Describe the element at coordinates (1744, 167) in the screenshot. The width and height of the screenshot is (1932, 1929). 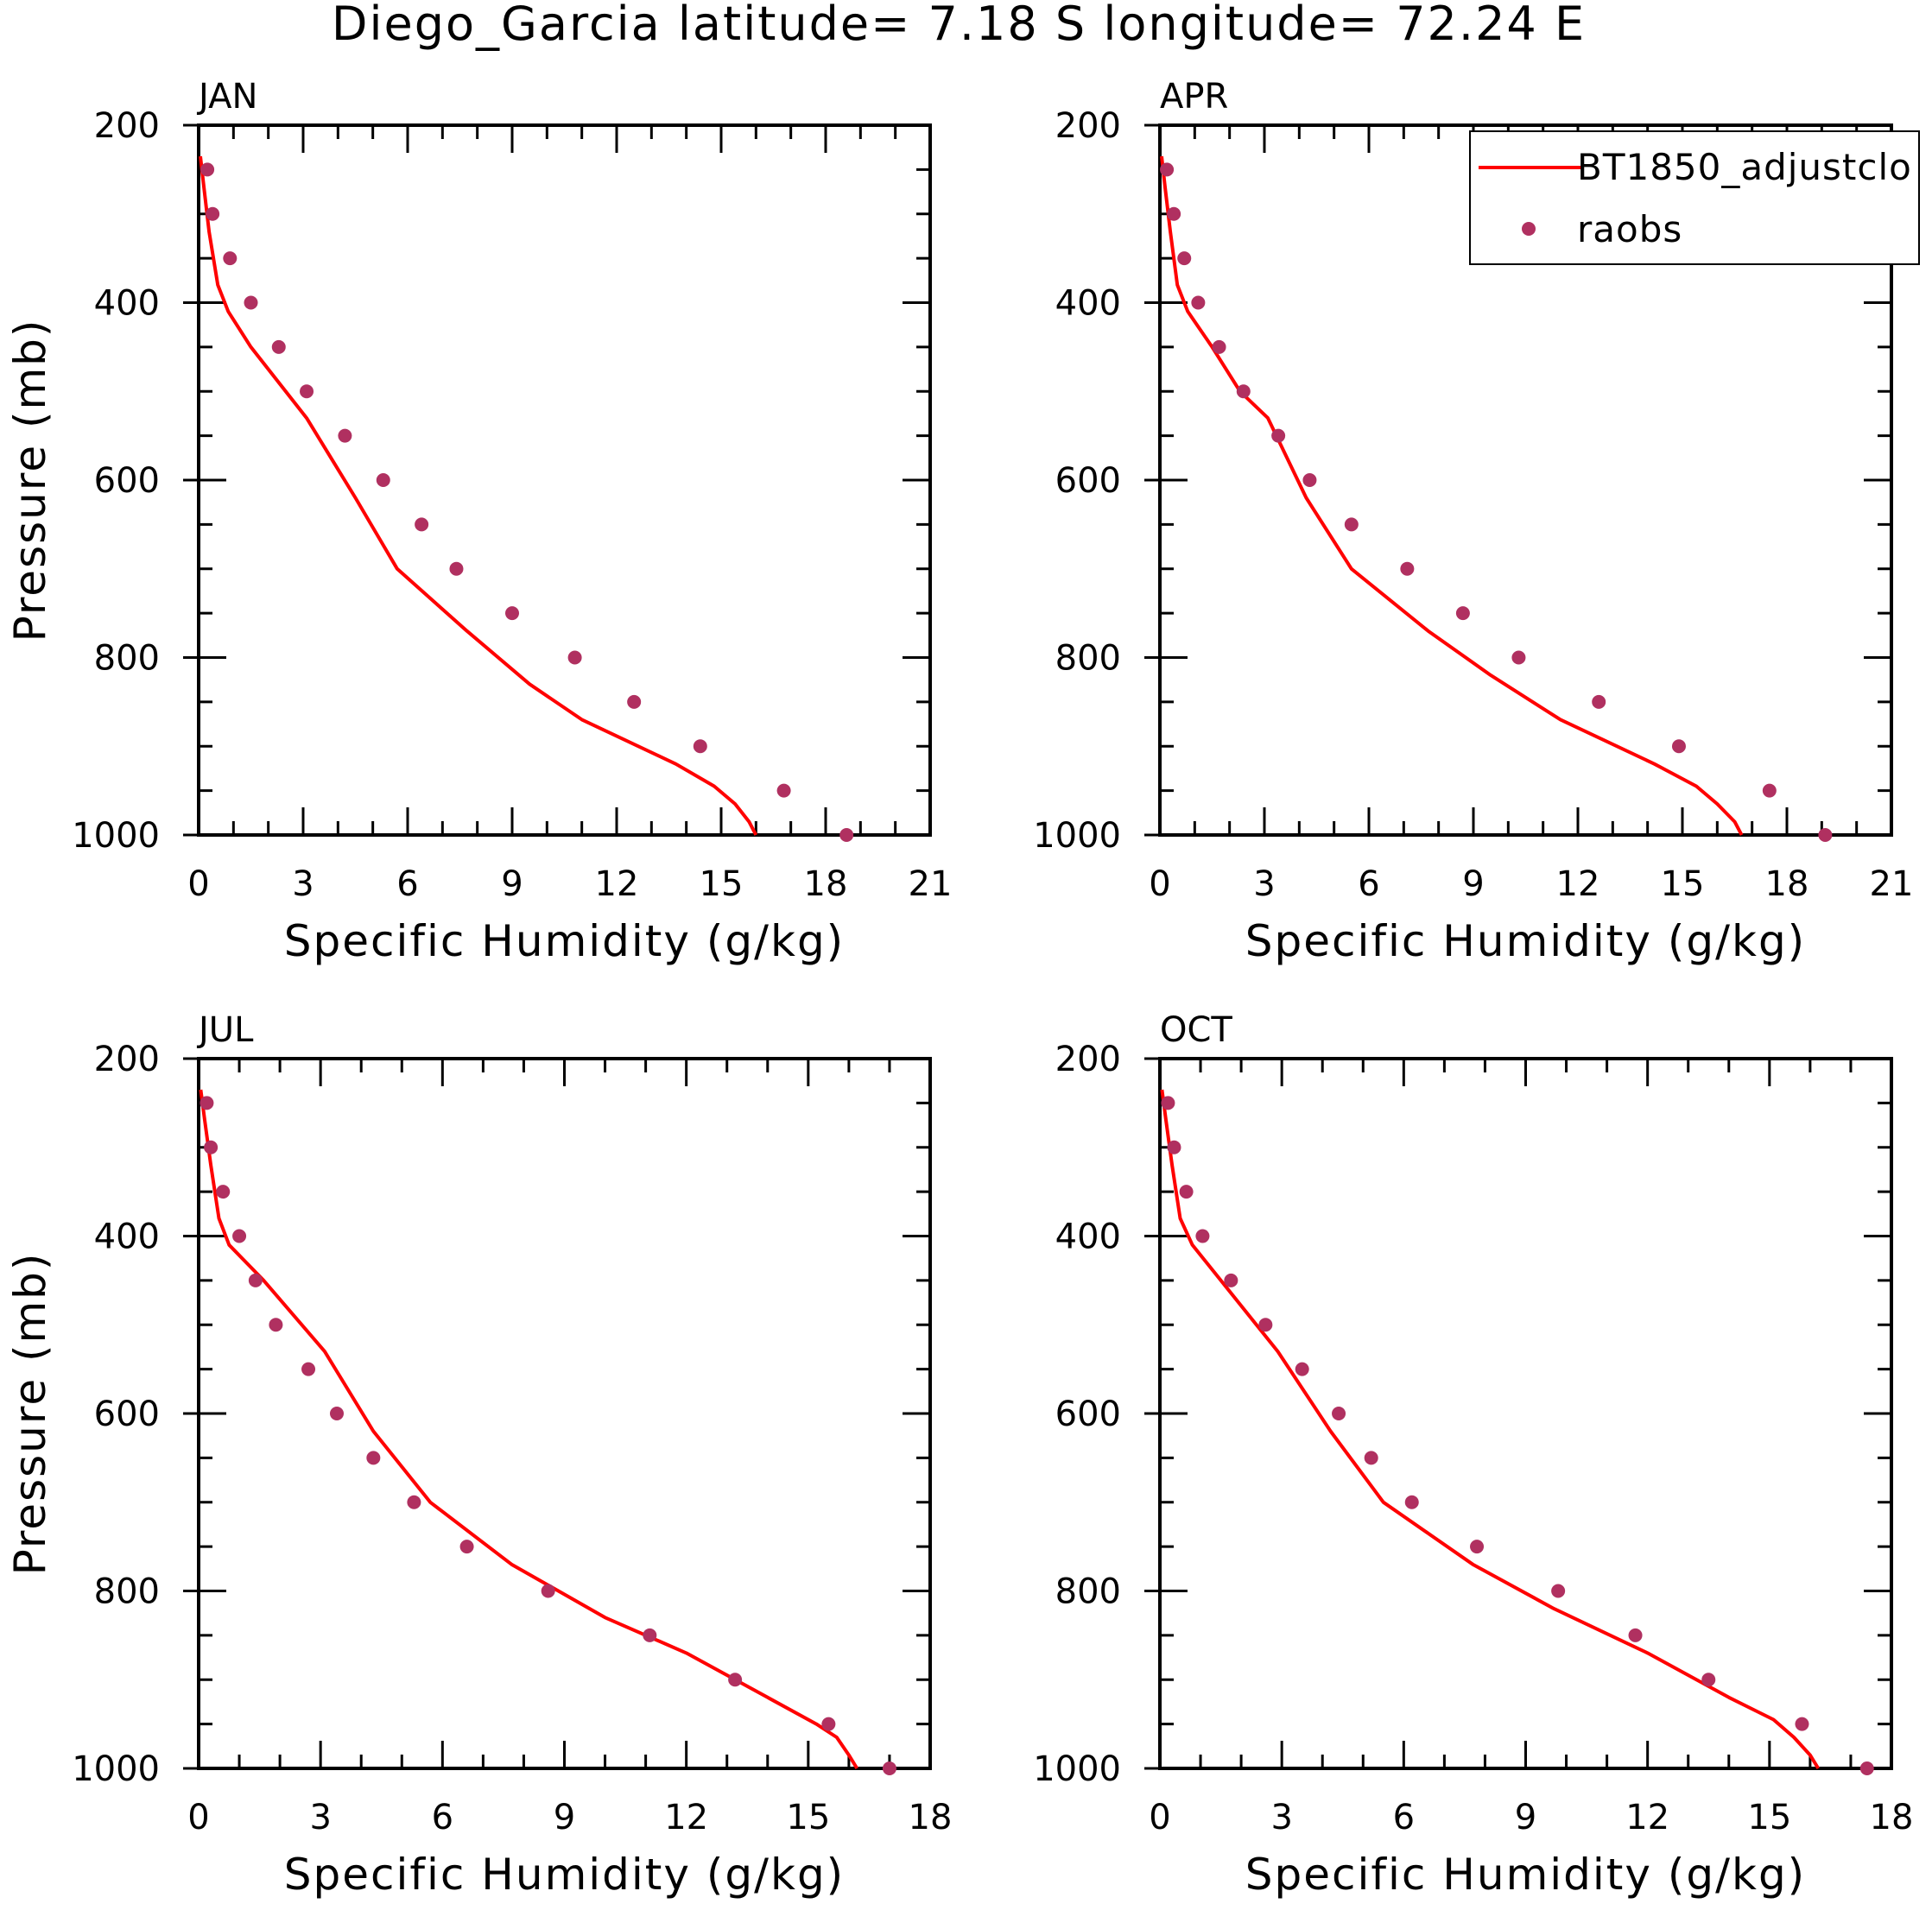
I see `legend-line-label: BT1850_adjustclo` at that location.